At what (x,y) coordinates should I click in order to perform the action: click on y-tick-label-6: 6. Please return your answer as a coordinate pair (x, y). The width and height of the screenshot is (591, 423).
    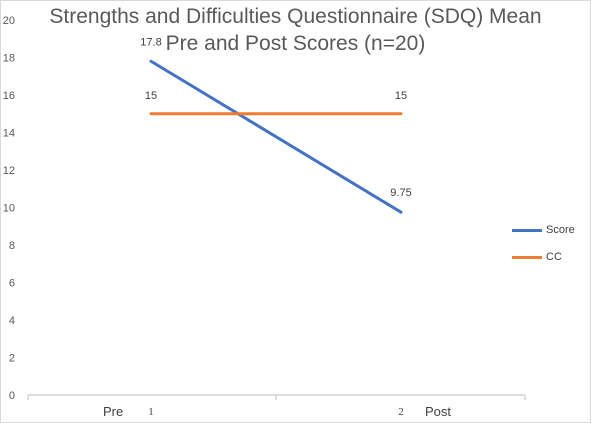
    Looking at the image, I should click on (12, 284).